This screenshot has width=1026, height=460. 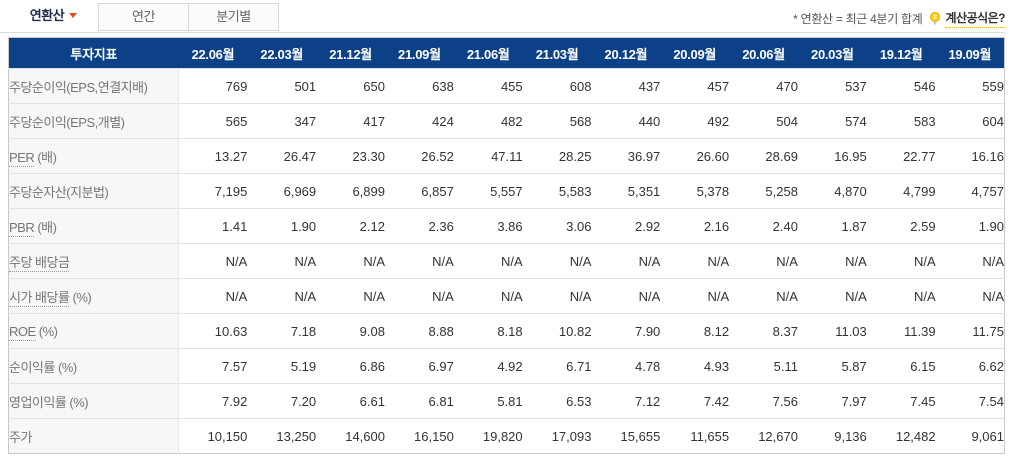 What do you see at coordinates (626, 331) in the screenshot?
I see `value-cell: 7.90` at bounding box center [626, 331].